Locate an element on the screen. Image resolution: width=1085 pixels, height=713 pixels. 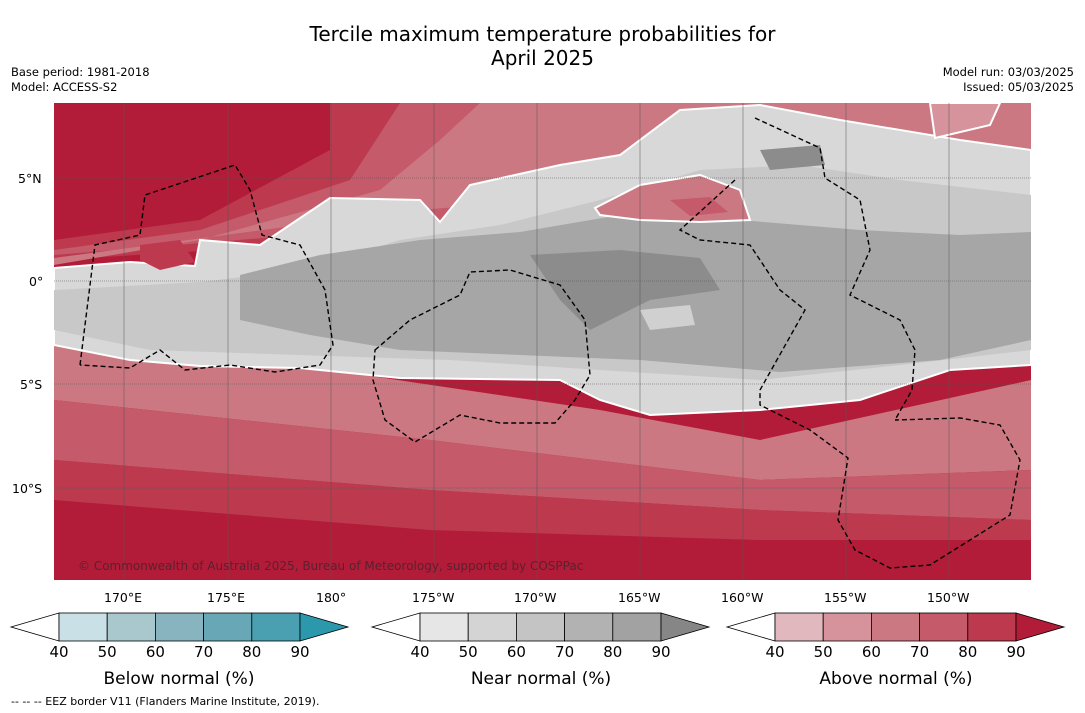
lat-label-10s: 10°S is located at coordinates (27, 488).